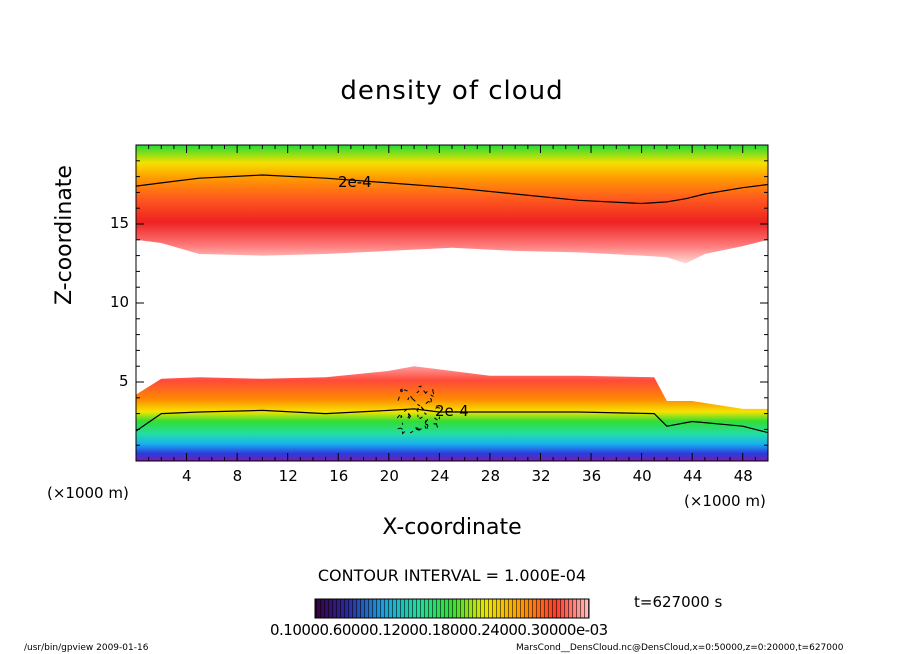 The image size is (904, 654). What do you see at coordinates (88, 493) in the screenshot?
I see `x-unit-left: (×1000 m)` at bounding box center [88, 493].